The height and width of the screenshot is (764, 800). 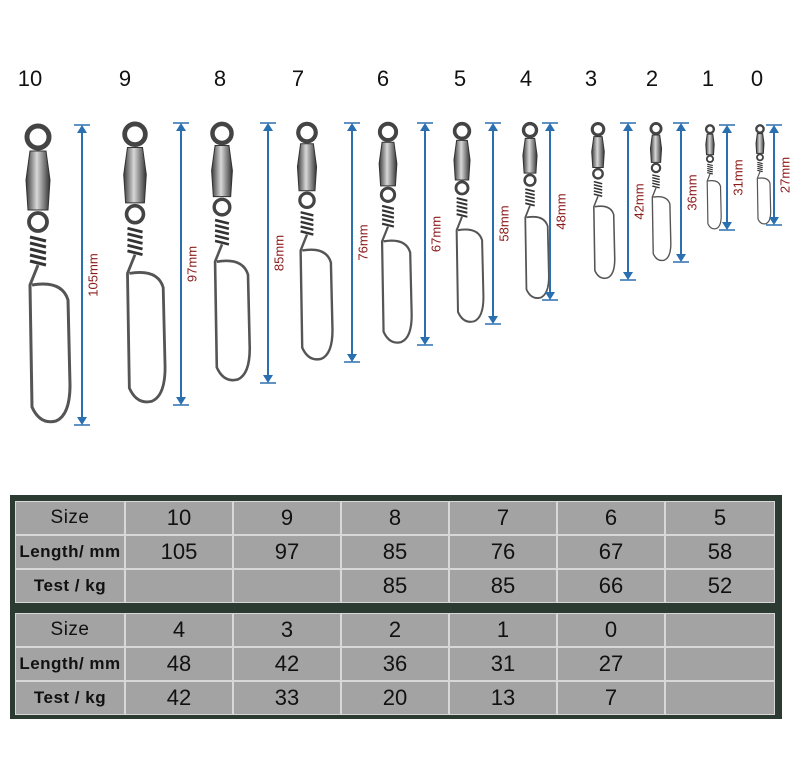 What do you see at coordinates (30, 78) in the screenshot?
I see `size-label: 10` at bounding box center [30, 78].